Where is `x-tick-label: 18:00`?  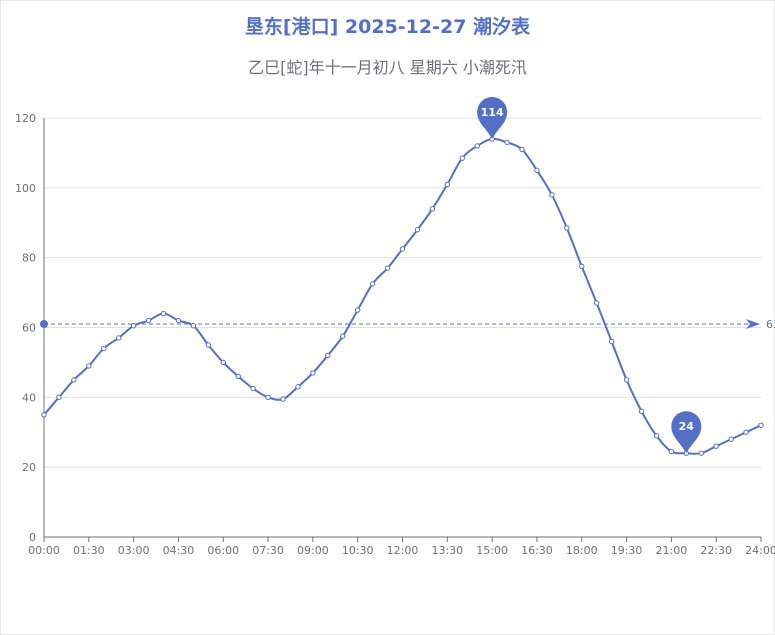
x-tick-label: 18:00 is located at coordinates (582, 550).